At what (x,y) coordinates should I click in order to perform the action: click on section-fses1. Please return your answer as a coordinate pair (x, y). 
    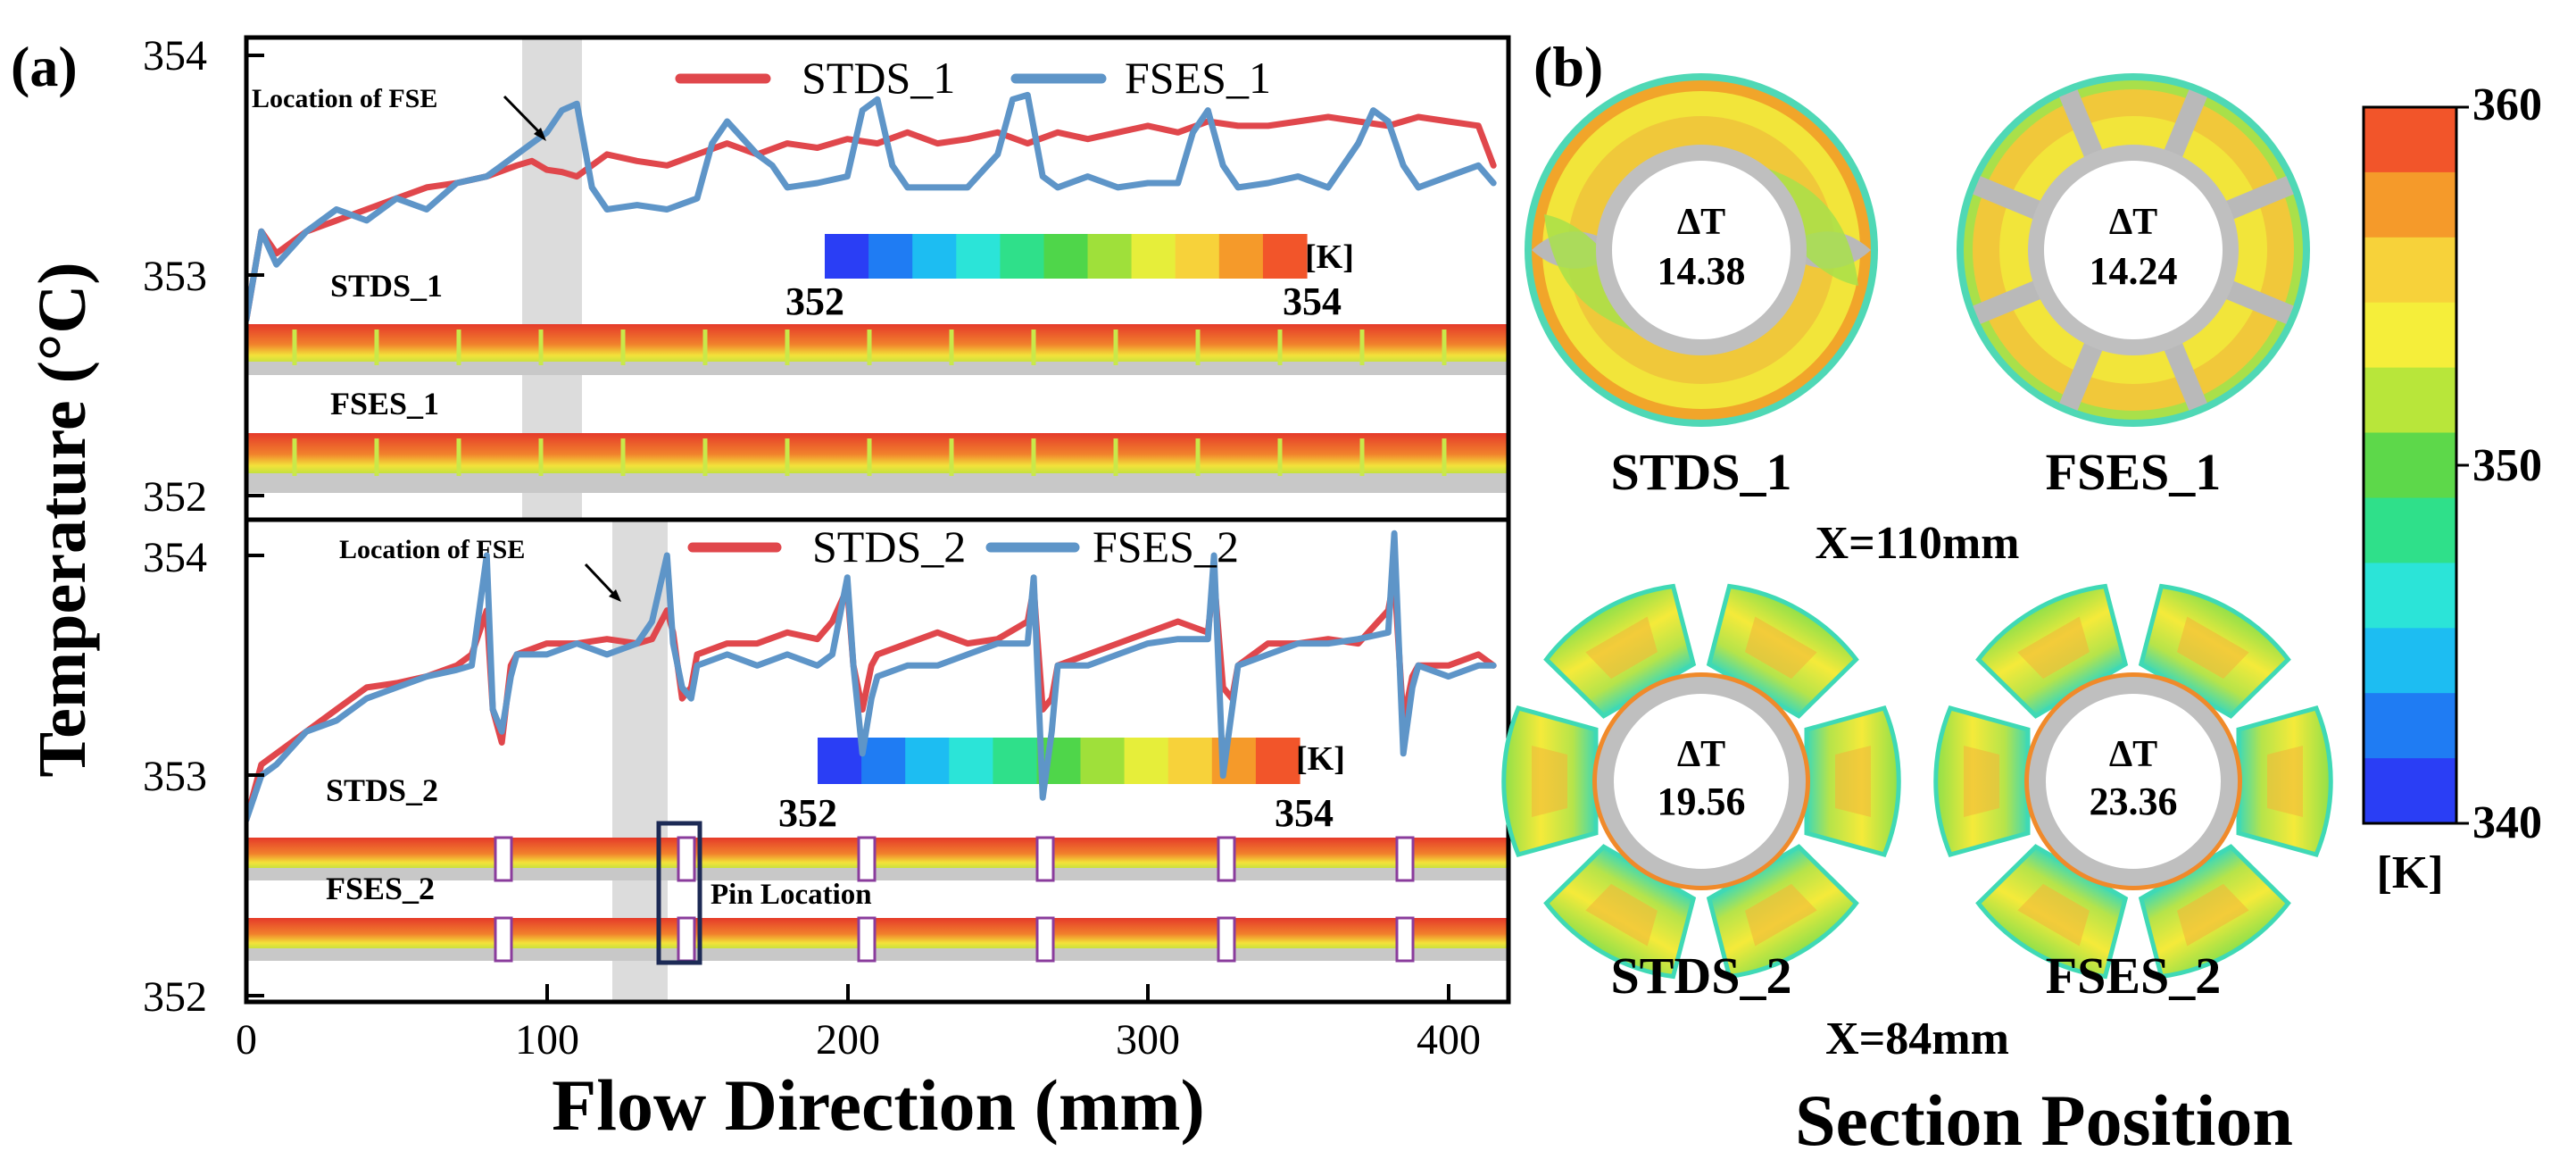
    Looking at the image, I should click on (2133, 250).